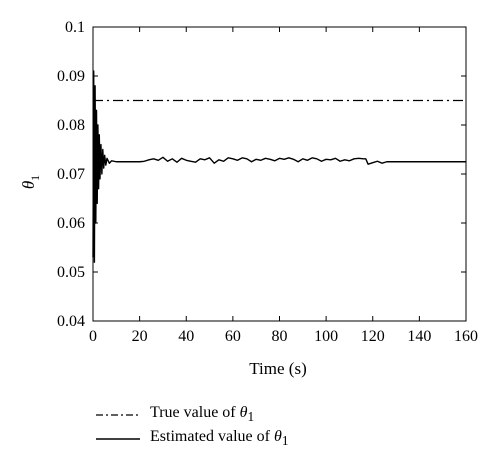  I want to click on legend-label-true-value: True value of θ1, so click(202, 414).